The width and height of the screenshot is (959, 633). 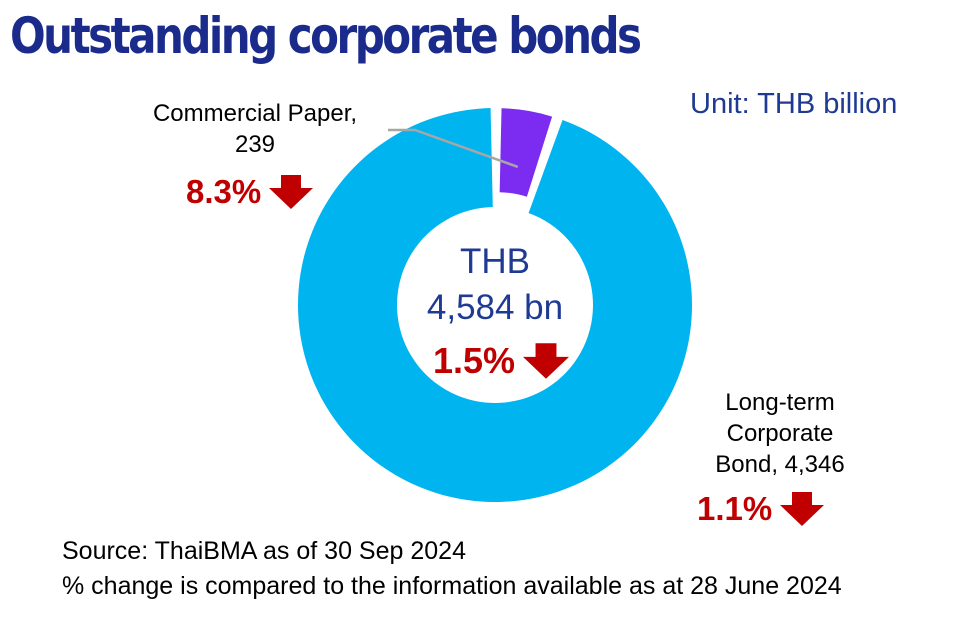 What do you see at coordinates (780, 464) in the screenshot?
I see `long-term-bond-value: Bond, 4,346` at bounding box center [780, 464].